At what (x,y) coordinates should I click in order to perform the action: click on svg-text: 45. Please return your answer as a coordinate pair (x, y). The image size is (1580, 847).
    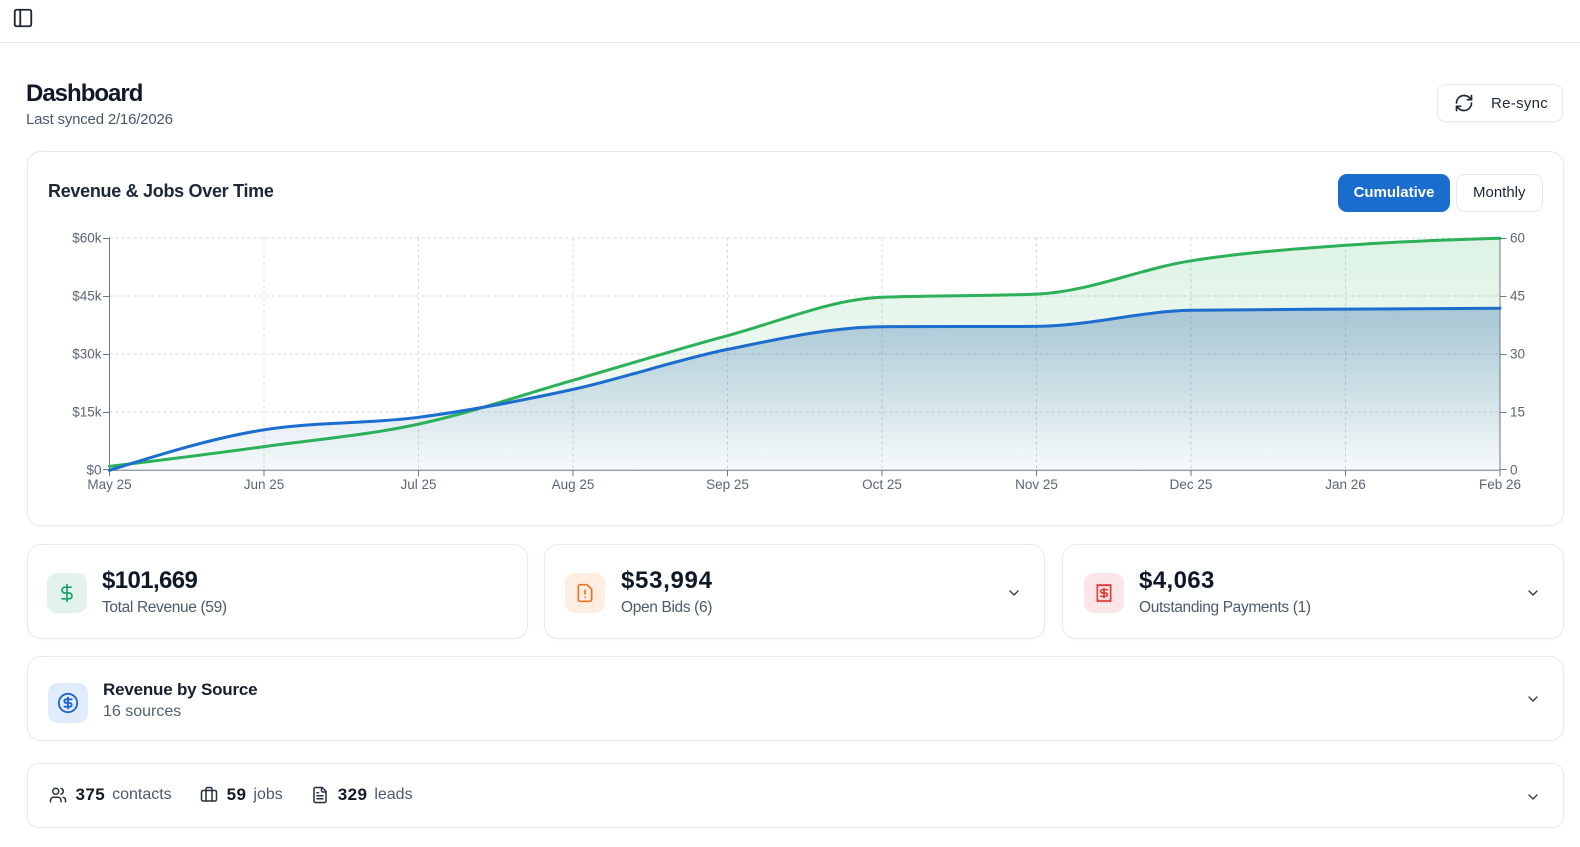
    Looking at the image, I should click on (1517, 296).